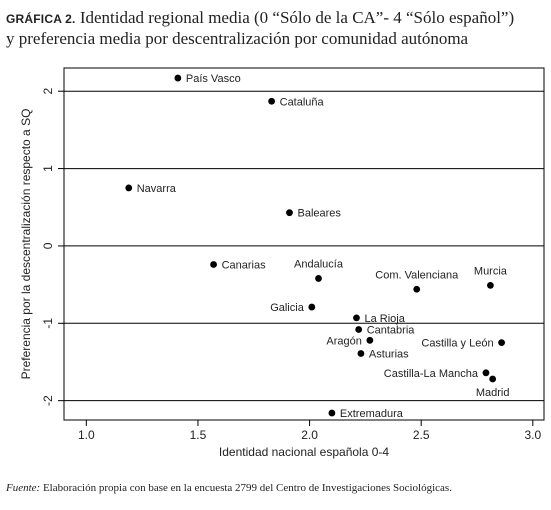 This screenshot has width=551, height=510. What do you see at coordinates (48, 168) in the screenshot?
I see `y-tick-label: 1` at bounding box center [48, 168].